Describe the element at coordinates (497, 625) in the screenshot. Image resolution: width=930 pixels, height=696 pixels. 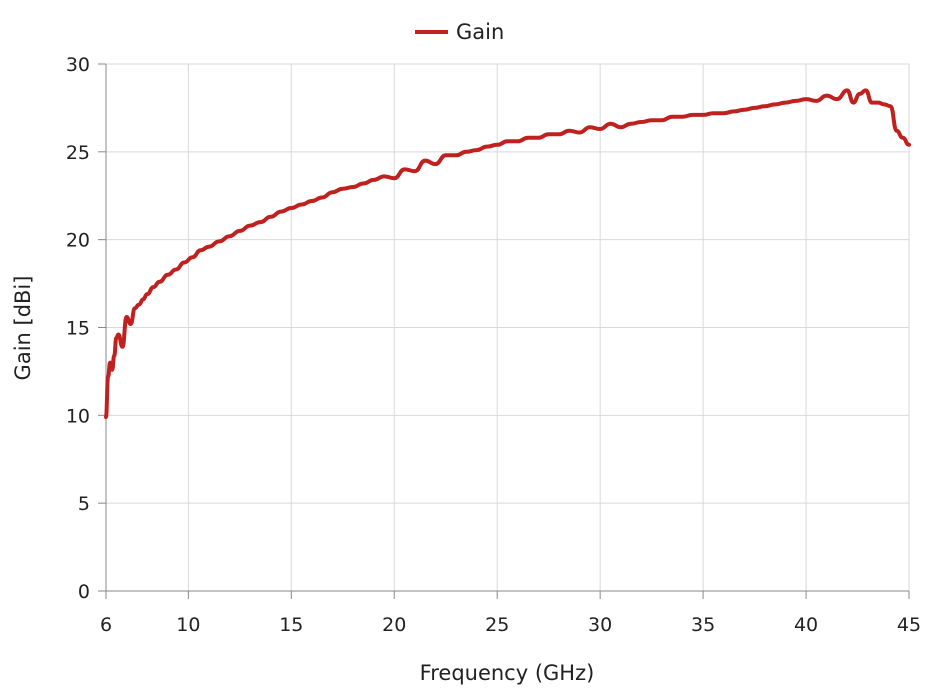
I see `x-tick-label: 25` at that location.